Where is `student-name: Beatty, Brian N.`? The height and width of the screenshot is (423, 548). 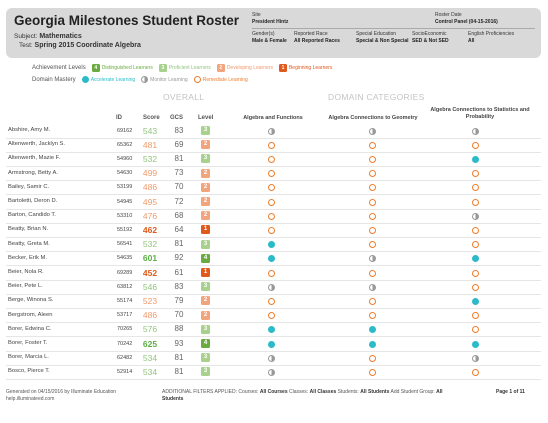
student-name: Beatty, Brian N. is located at coordinates (28, 229).